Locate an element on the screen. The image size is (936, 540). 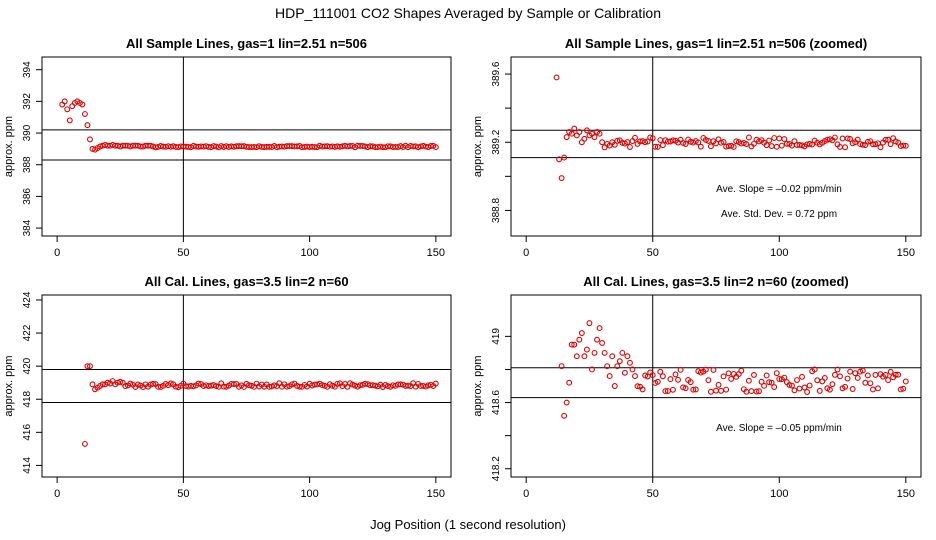
y-tick-label: 416 is located at coordinates (27, 432).